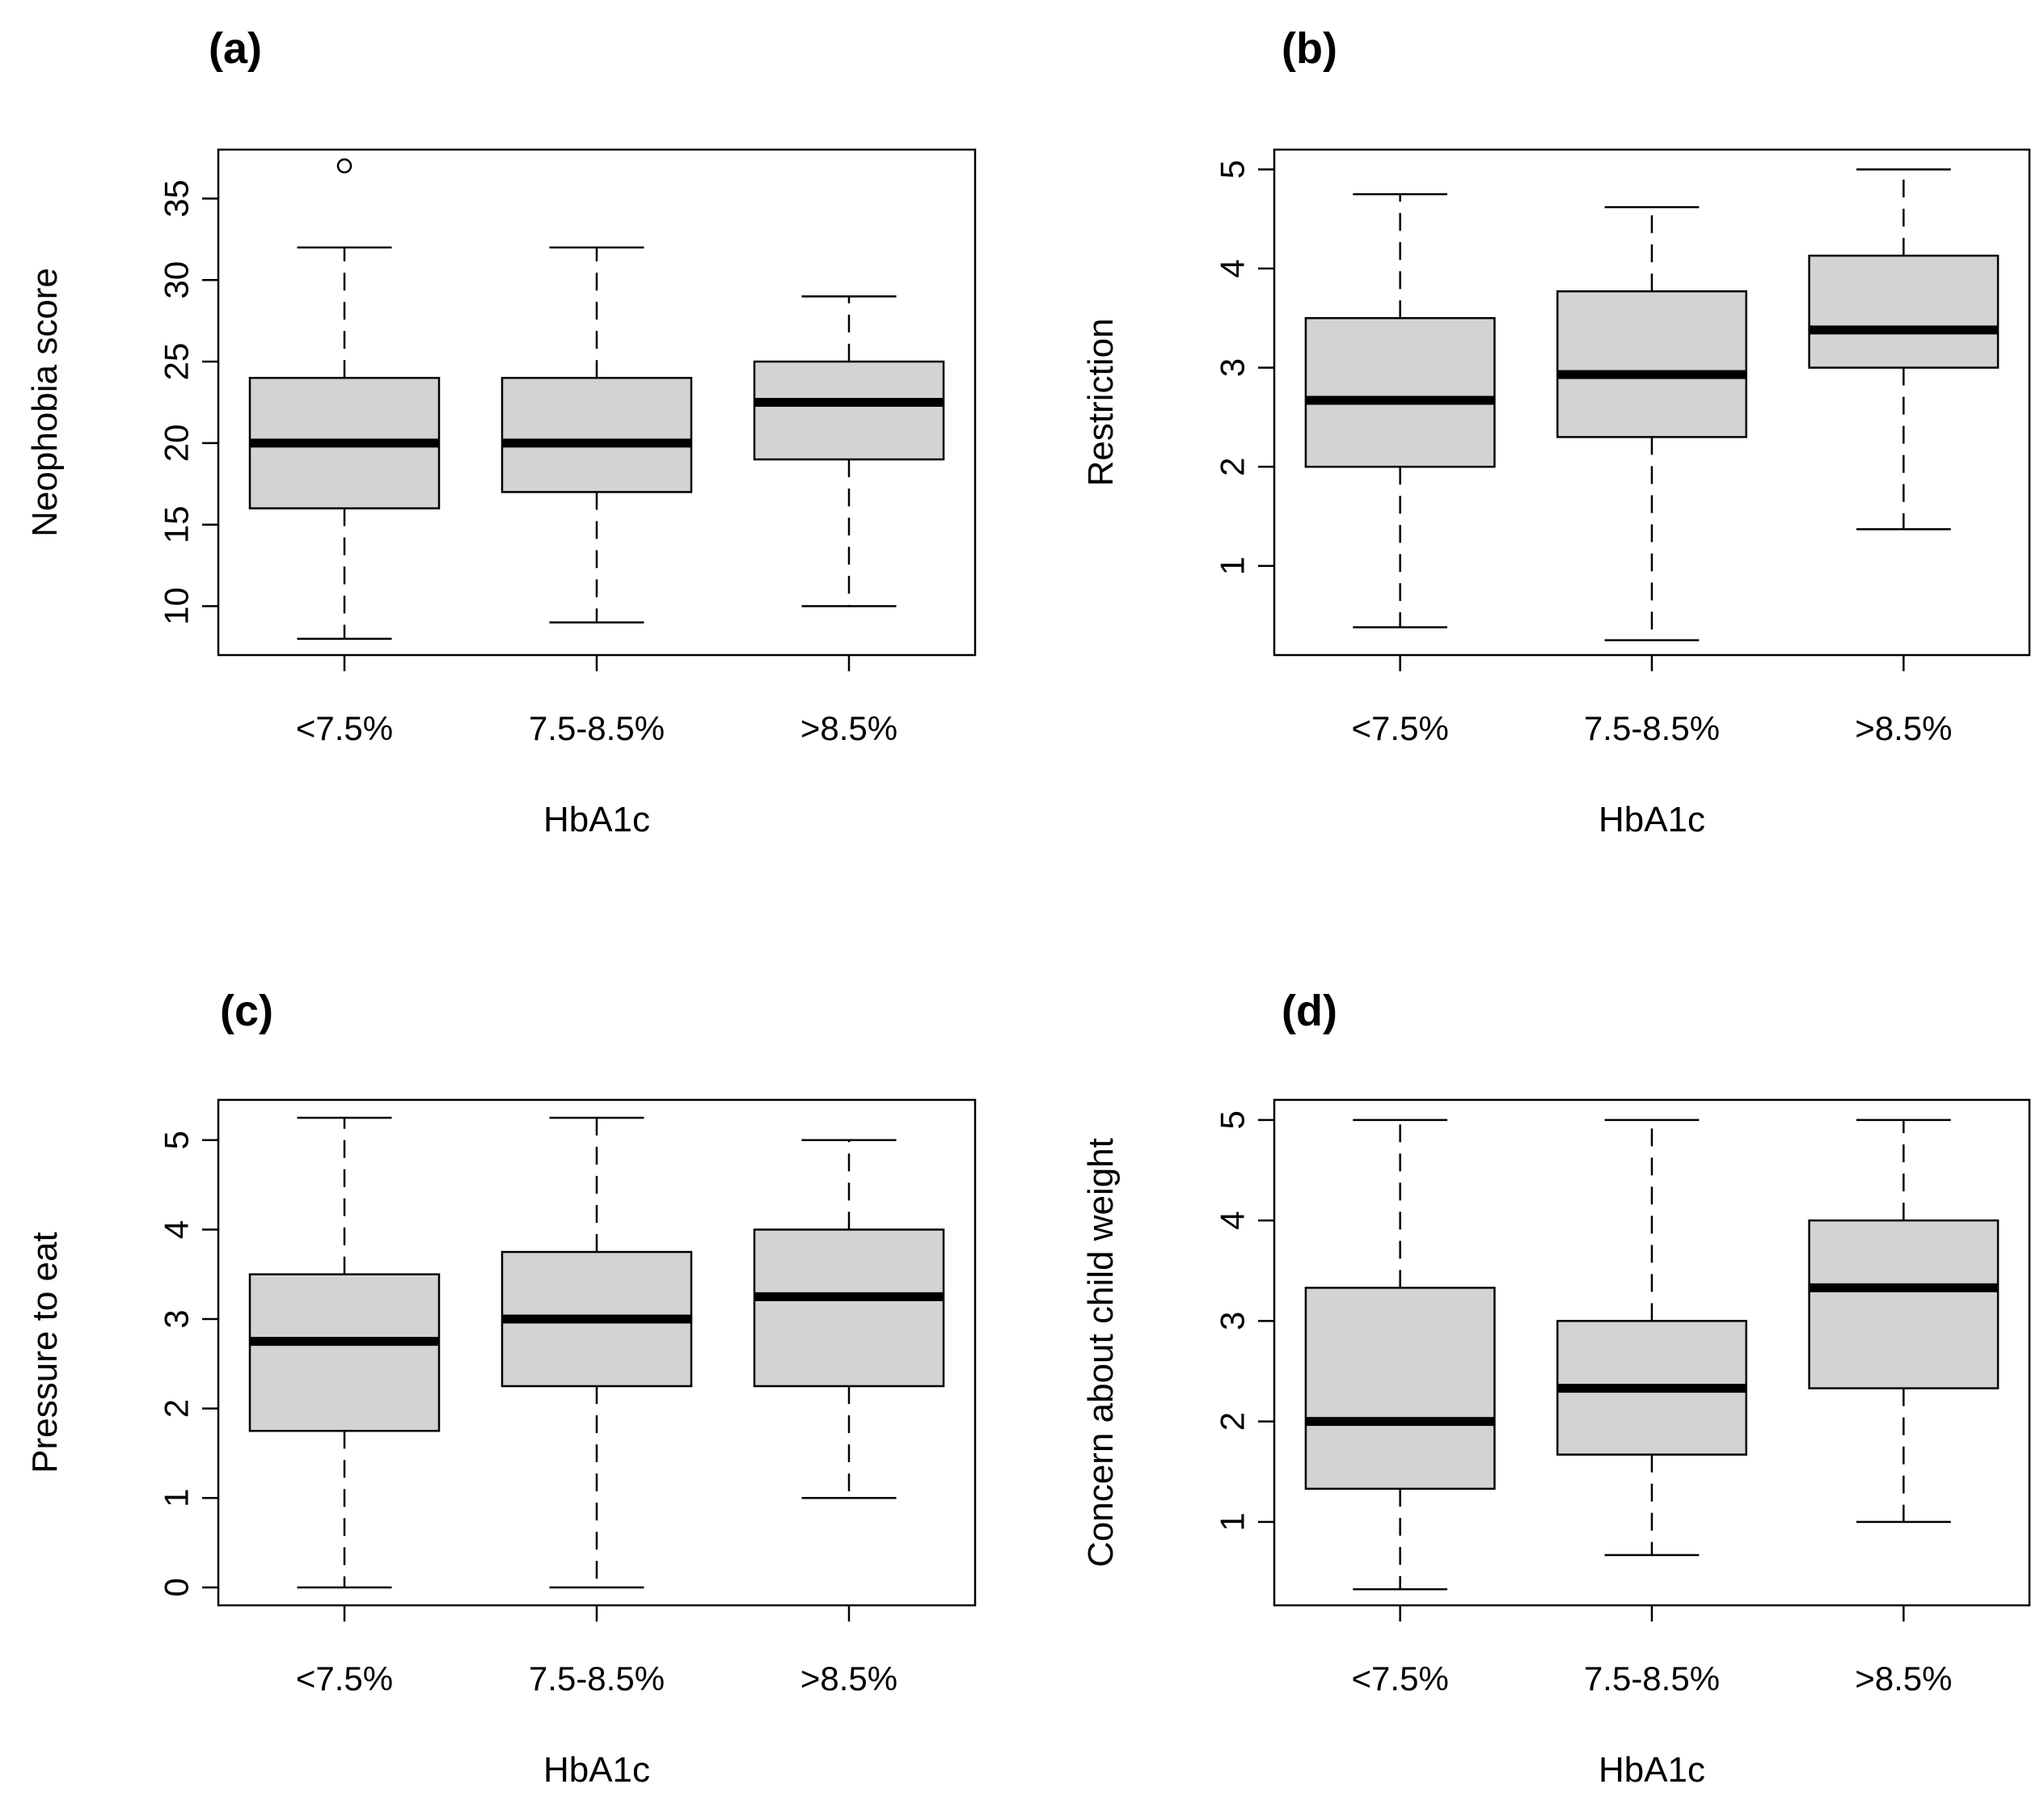  What do you see at coordinates (177, 280) in the screenshot?
I see `y-tick-label: 30` at bounding box center [177, 280].